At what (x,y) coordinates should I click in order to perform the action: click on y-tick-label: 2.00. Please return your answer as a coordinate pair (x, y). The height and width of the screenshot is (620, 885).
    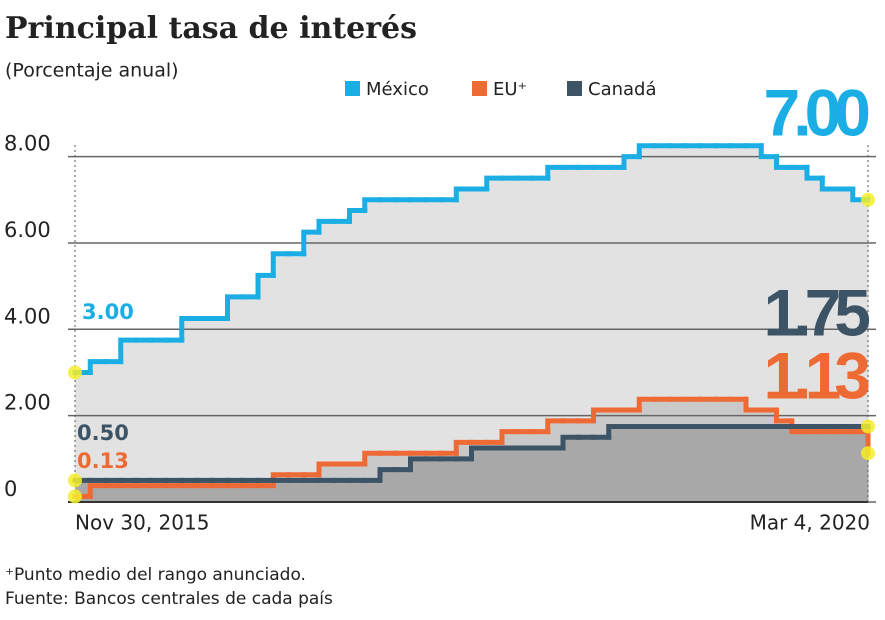
    Looking at the image, I should click on (27, 403).